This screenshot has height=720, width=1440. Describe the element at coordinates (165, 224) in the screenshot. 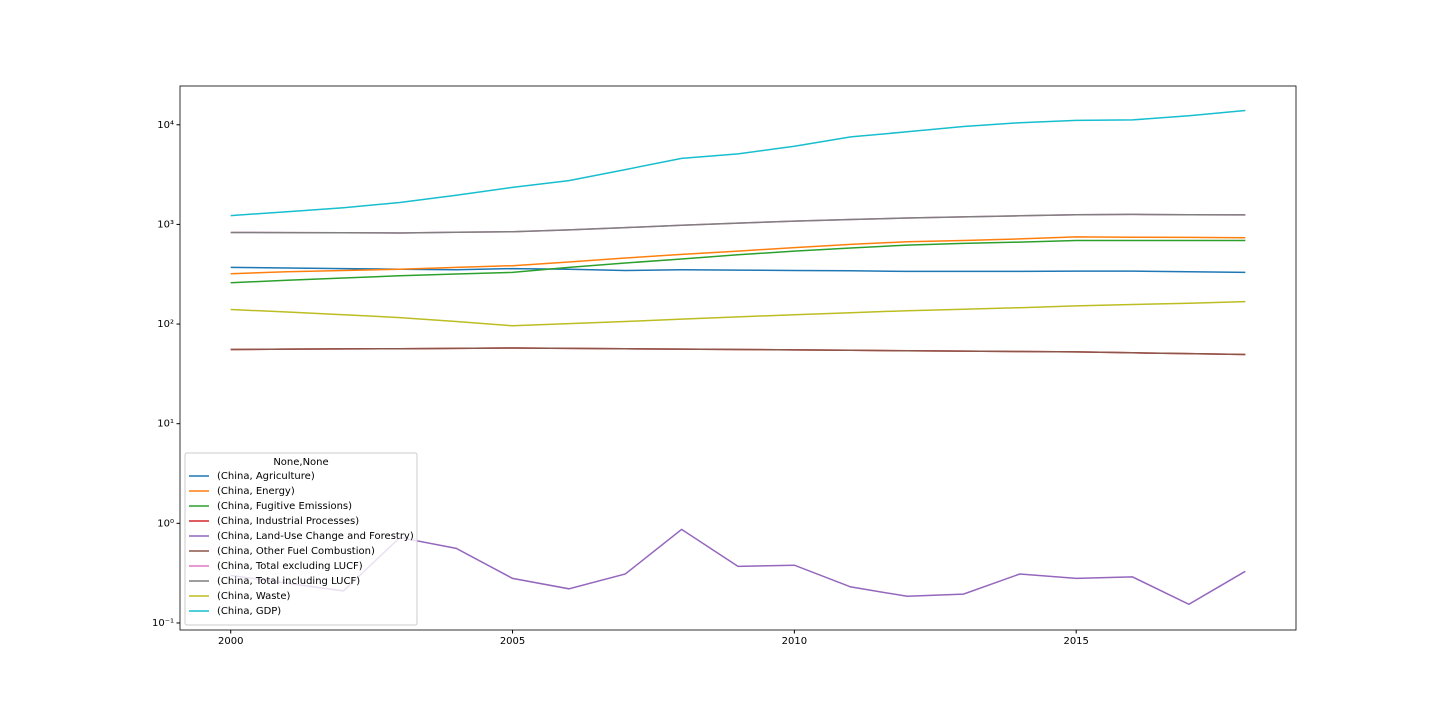

I see `y-tick-label: 10³` at that location.